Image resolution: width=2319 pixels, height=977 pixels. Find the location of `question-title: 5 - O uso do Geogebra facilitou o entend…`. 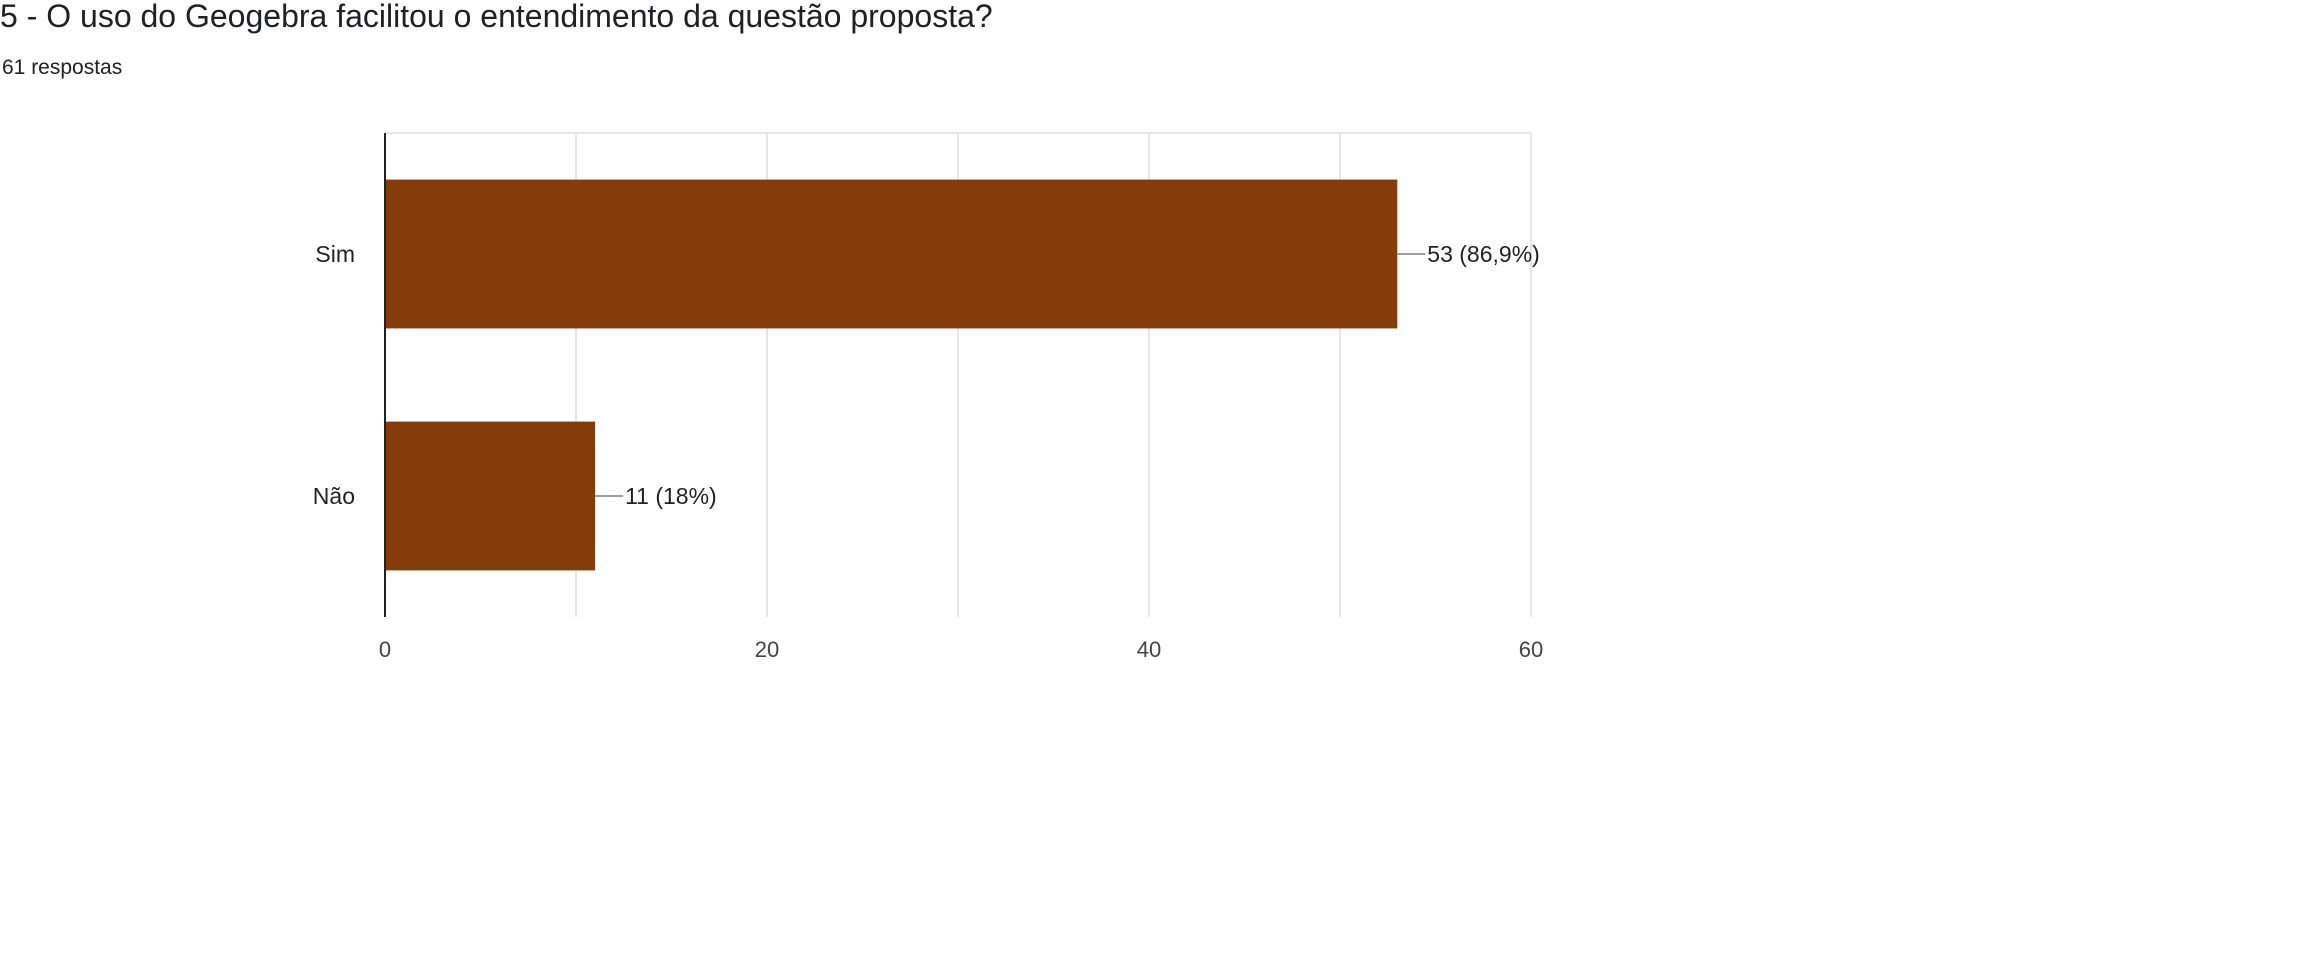

question-title: 5 - O uso do Geogebra facilitou o entend… is located at coordinates (496, 17).